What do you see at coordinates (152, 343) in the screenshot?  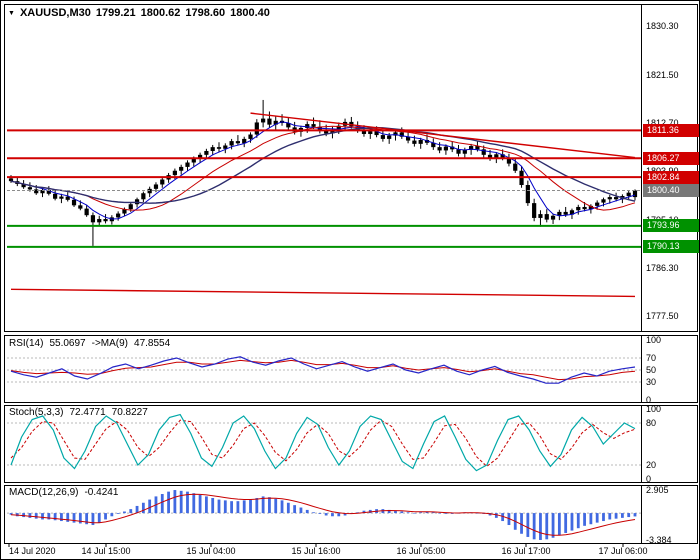 I see `rsi-ma-value: 47.8554` at bounding box center [152, 343].